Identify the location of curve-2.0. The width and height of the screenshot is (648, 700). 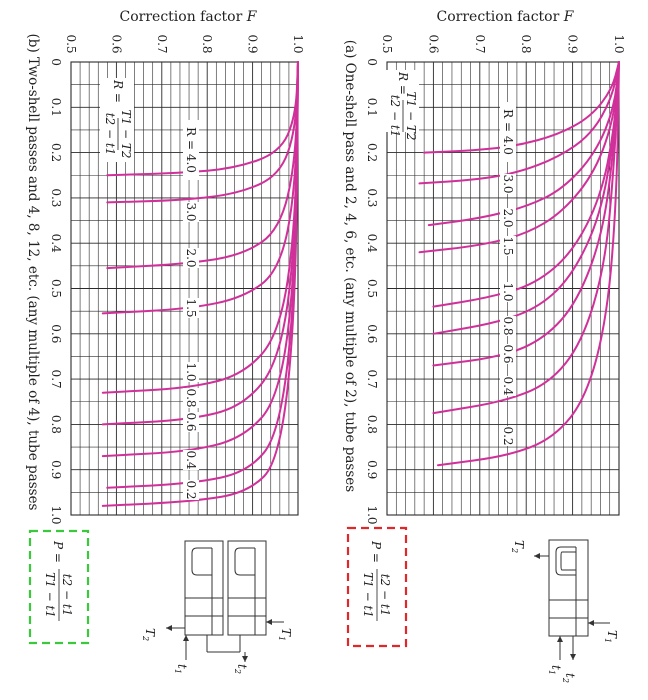
(202, 165).